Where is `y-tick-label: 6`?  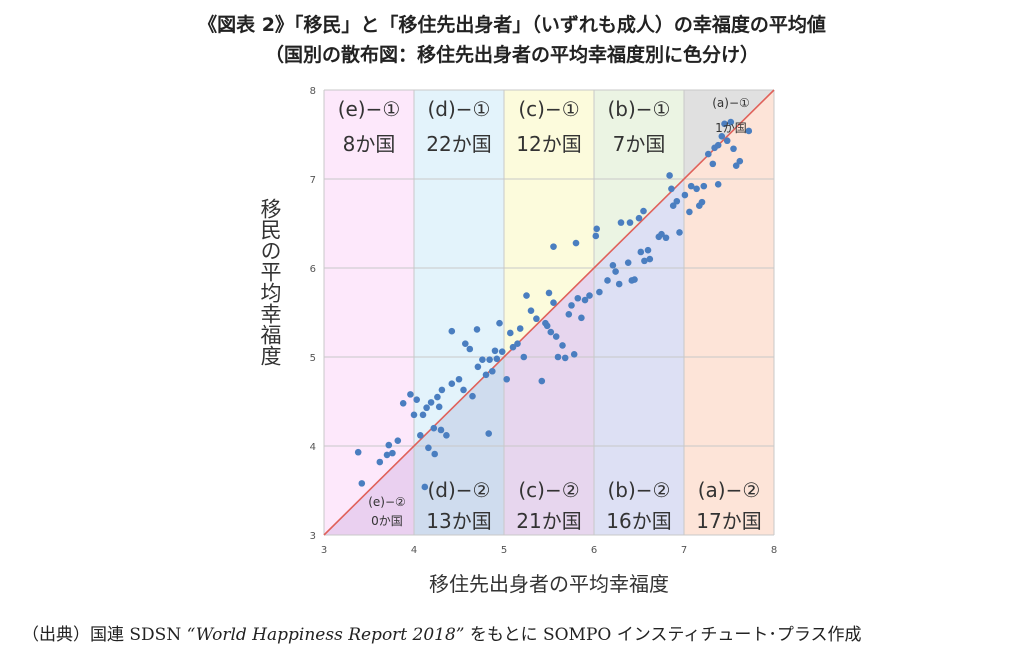
y-tick-label: 6 is located at coordinates (313, 269).